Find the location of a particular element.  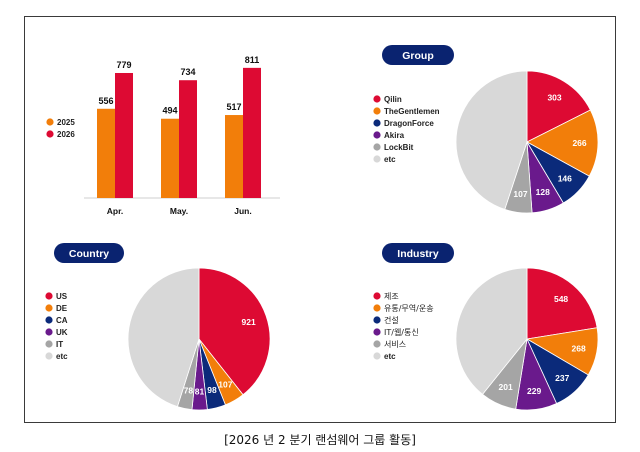

legend-label: TheGentlemen is located at coordinates (412, 111).